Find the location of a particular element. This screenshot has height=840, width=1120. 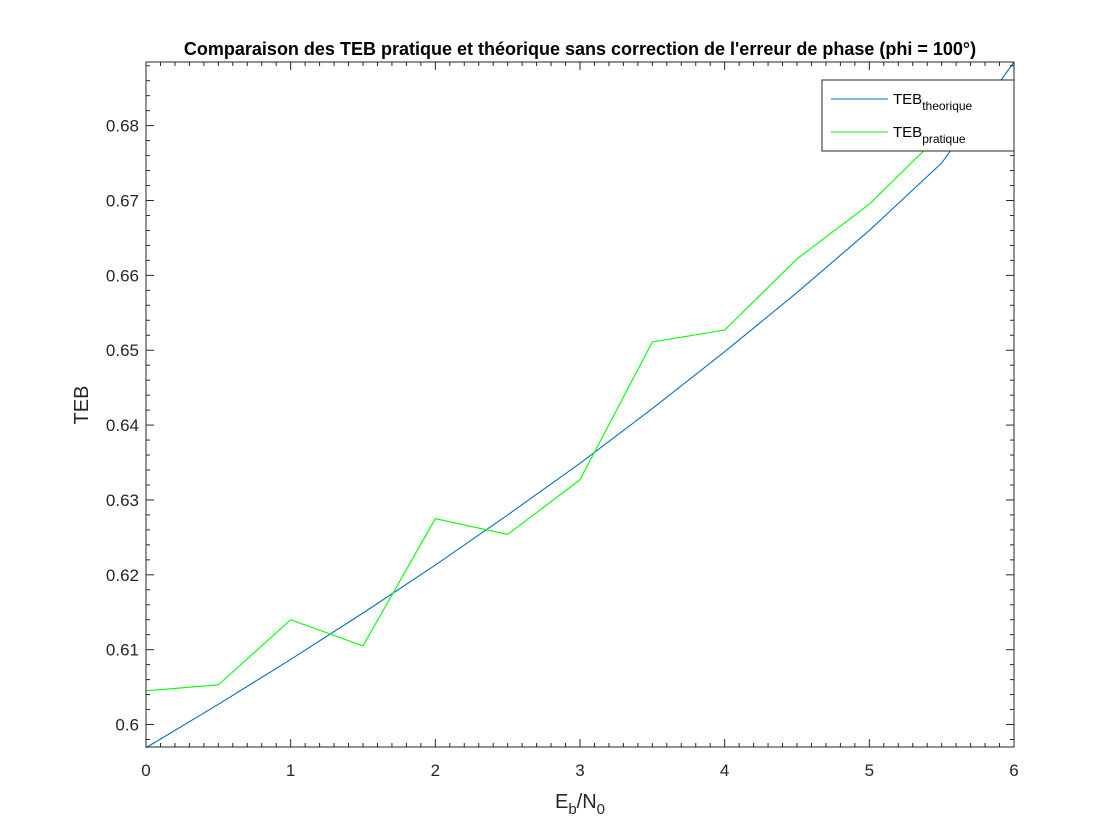

legend: TEBtheorique TEBpratique is located at coordinates (918, 115).